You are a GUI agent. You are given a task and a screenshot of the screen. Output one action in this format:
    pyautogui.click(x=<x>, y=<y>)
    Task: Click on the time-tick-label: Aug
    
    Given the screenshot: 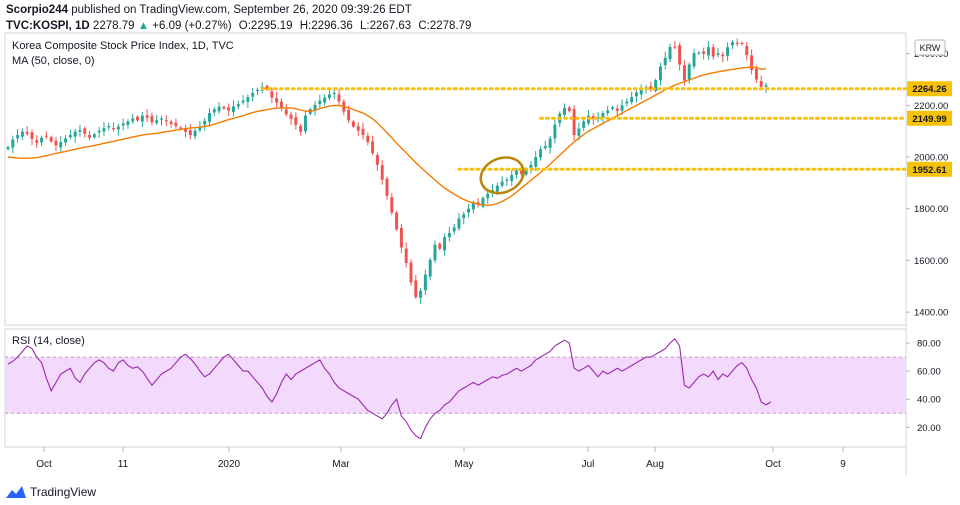 What is the action you would take?
    pyautogui.click(x=655, y=464)
    